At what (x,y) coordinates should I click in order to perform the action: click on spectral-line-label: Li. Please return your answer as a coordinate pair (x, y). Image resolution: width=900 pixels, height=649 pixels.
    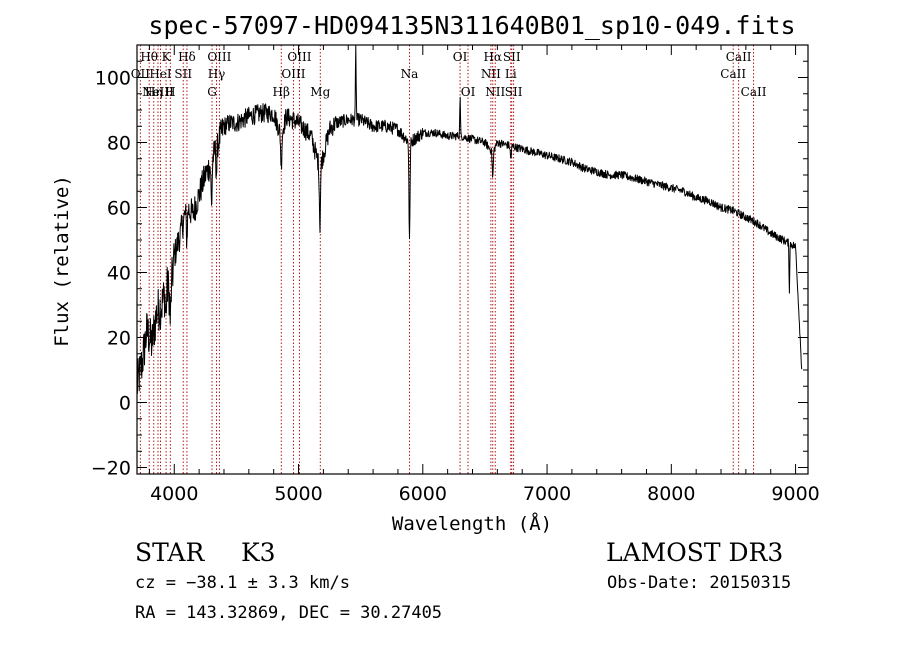
    Looking at the image, I should click on (511, 74).